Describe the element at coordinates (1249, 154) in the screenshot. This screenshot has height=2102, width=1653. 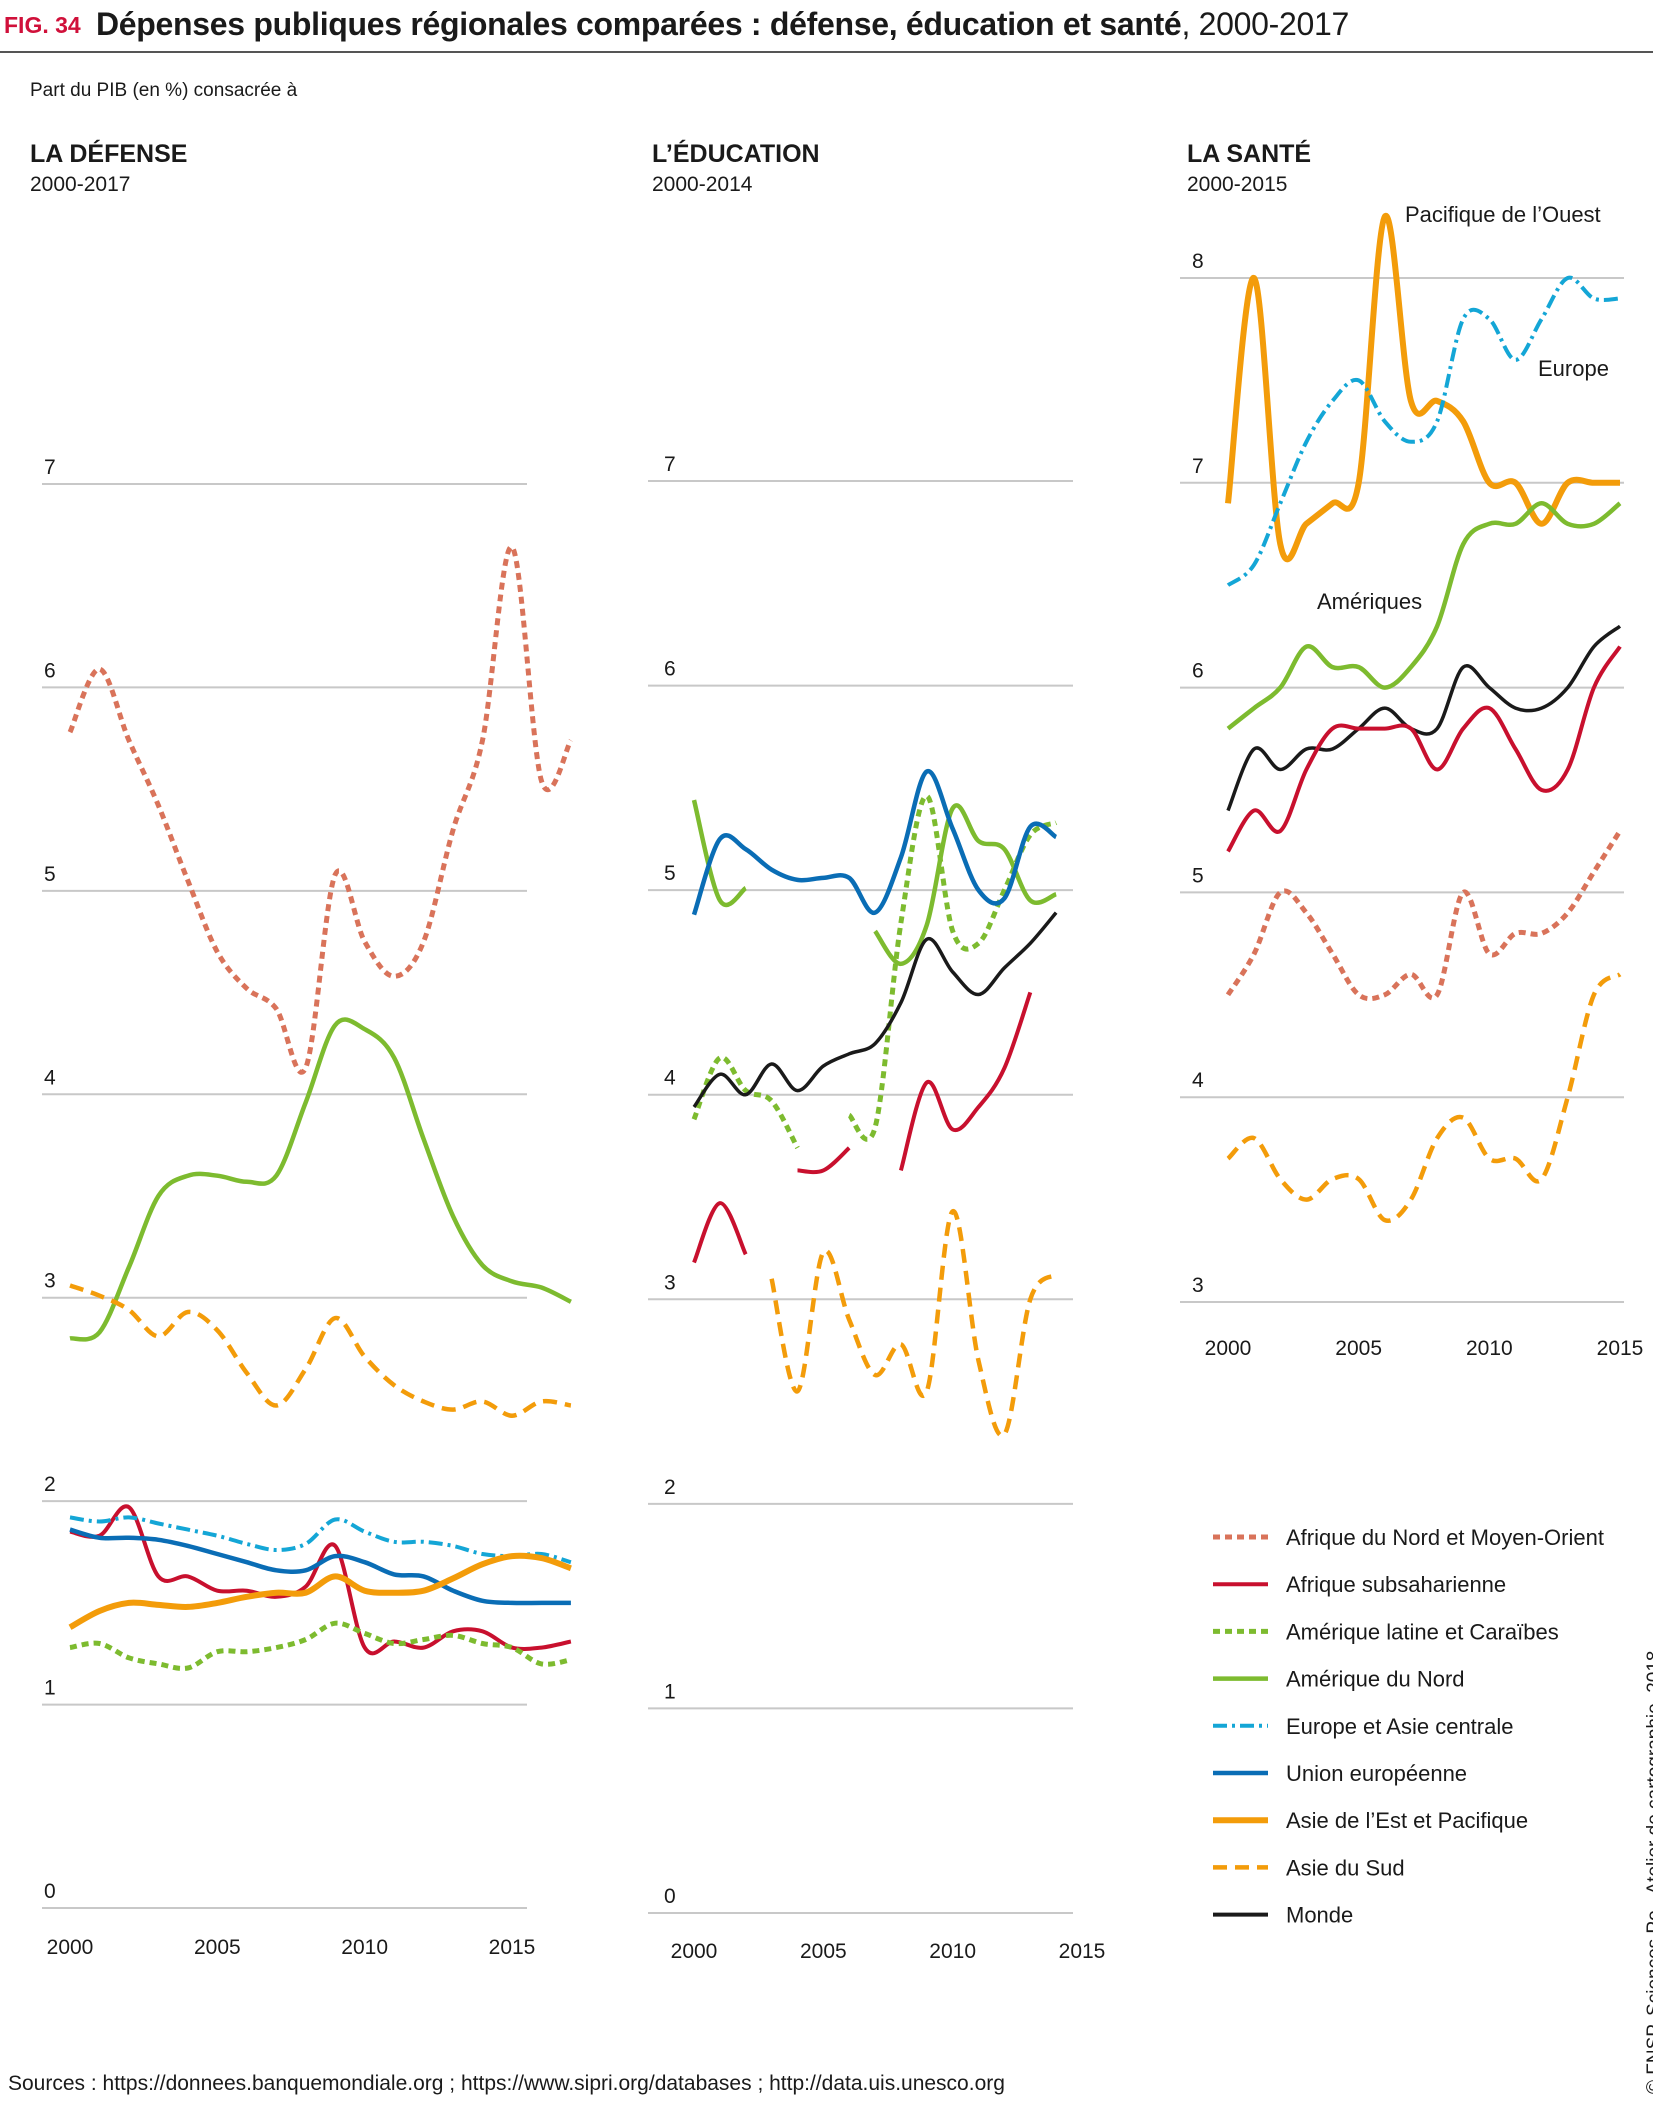
I see `panel-health-title: LA SANTÉ` at that location.